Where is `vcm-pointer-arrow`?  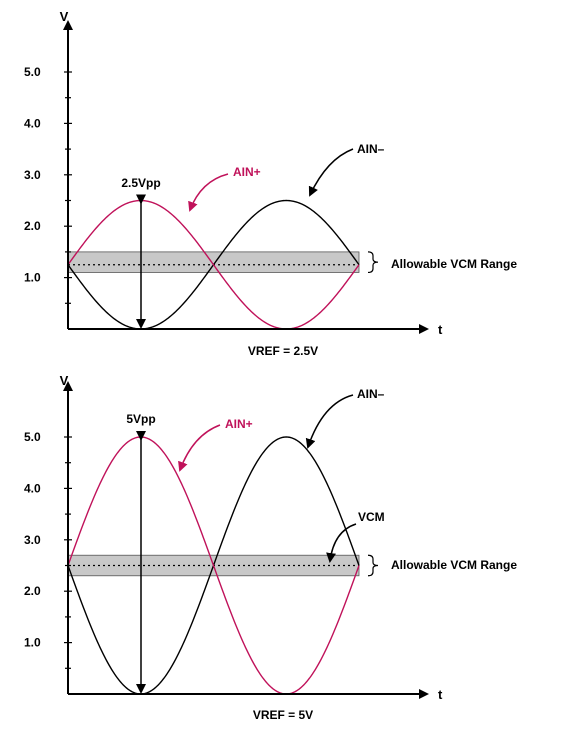 vcm-pointer-arrow is located at coordinates (341, 543).